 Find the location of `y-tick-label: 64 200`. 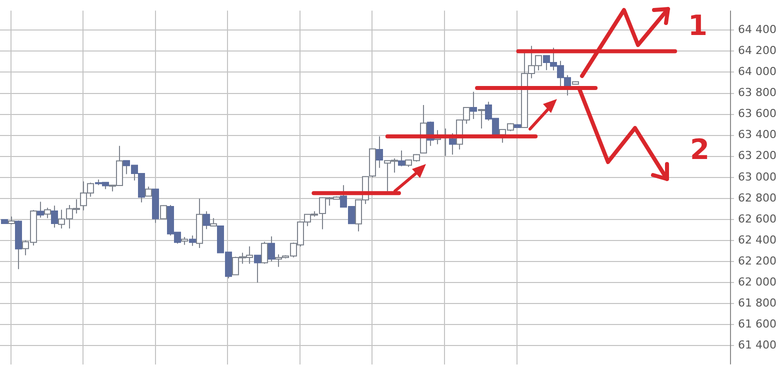

y-tick-label: 64 200 is located at coordinates (757, 51).